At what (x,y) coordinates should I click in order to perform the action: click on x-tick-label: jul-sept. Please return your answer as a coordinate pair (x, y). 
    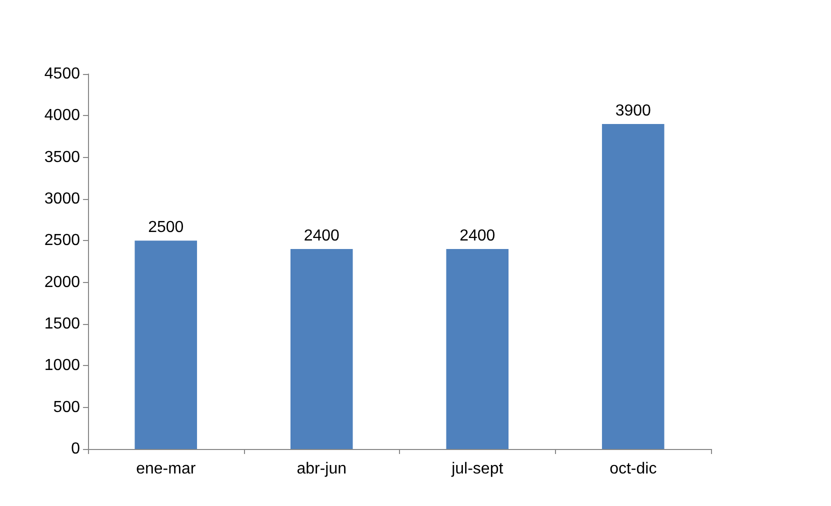
    Looking at the image, I should click on (477, 469).